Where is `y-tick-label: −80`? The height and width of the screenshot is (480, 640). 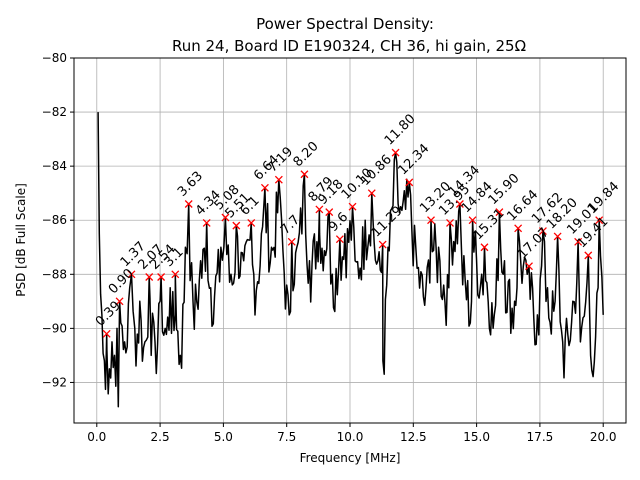 y-tick-label: −80 is located at coordinates (54, 58).